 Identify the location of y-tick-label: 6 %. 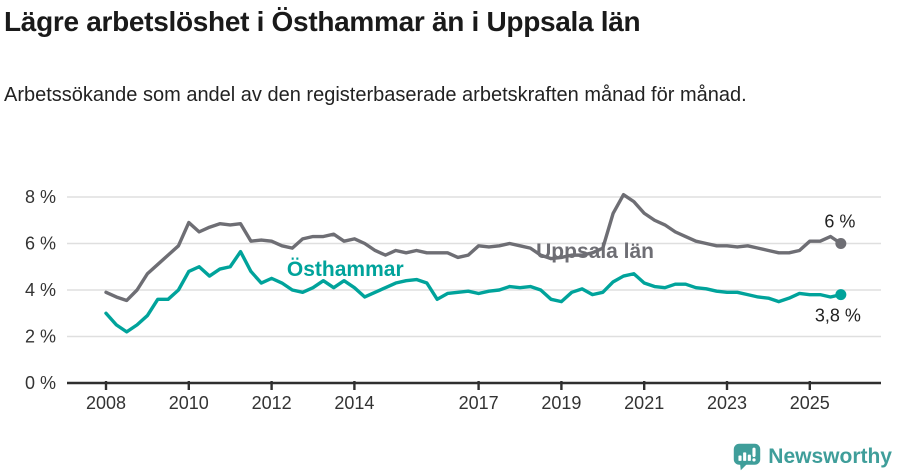
(40, 244).